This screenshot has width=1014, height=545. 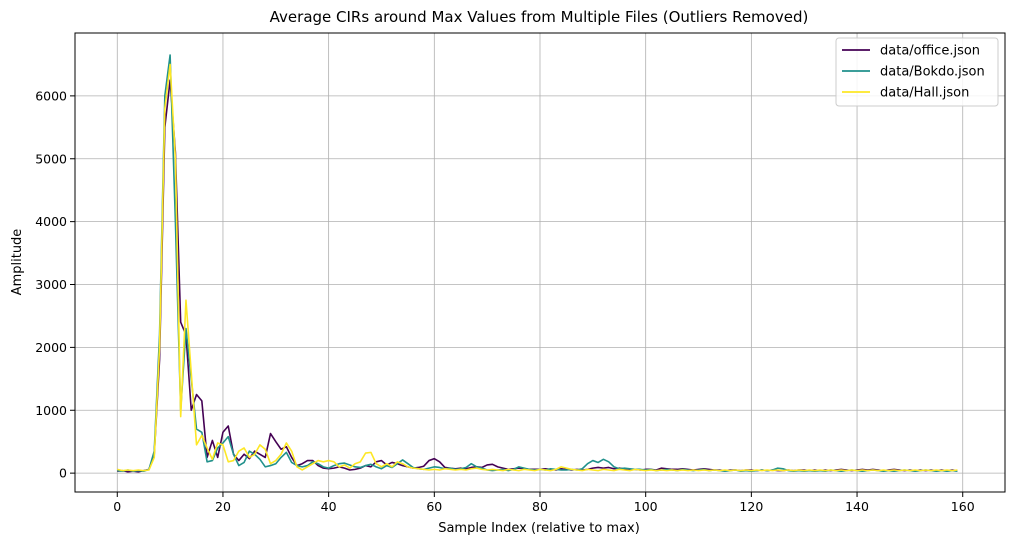 What do you see at coordinates (17, 262) in the screenshot?
I see `y-axis-label: Amplitude` at bounding box center [17, 262].